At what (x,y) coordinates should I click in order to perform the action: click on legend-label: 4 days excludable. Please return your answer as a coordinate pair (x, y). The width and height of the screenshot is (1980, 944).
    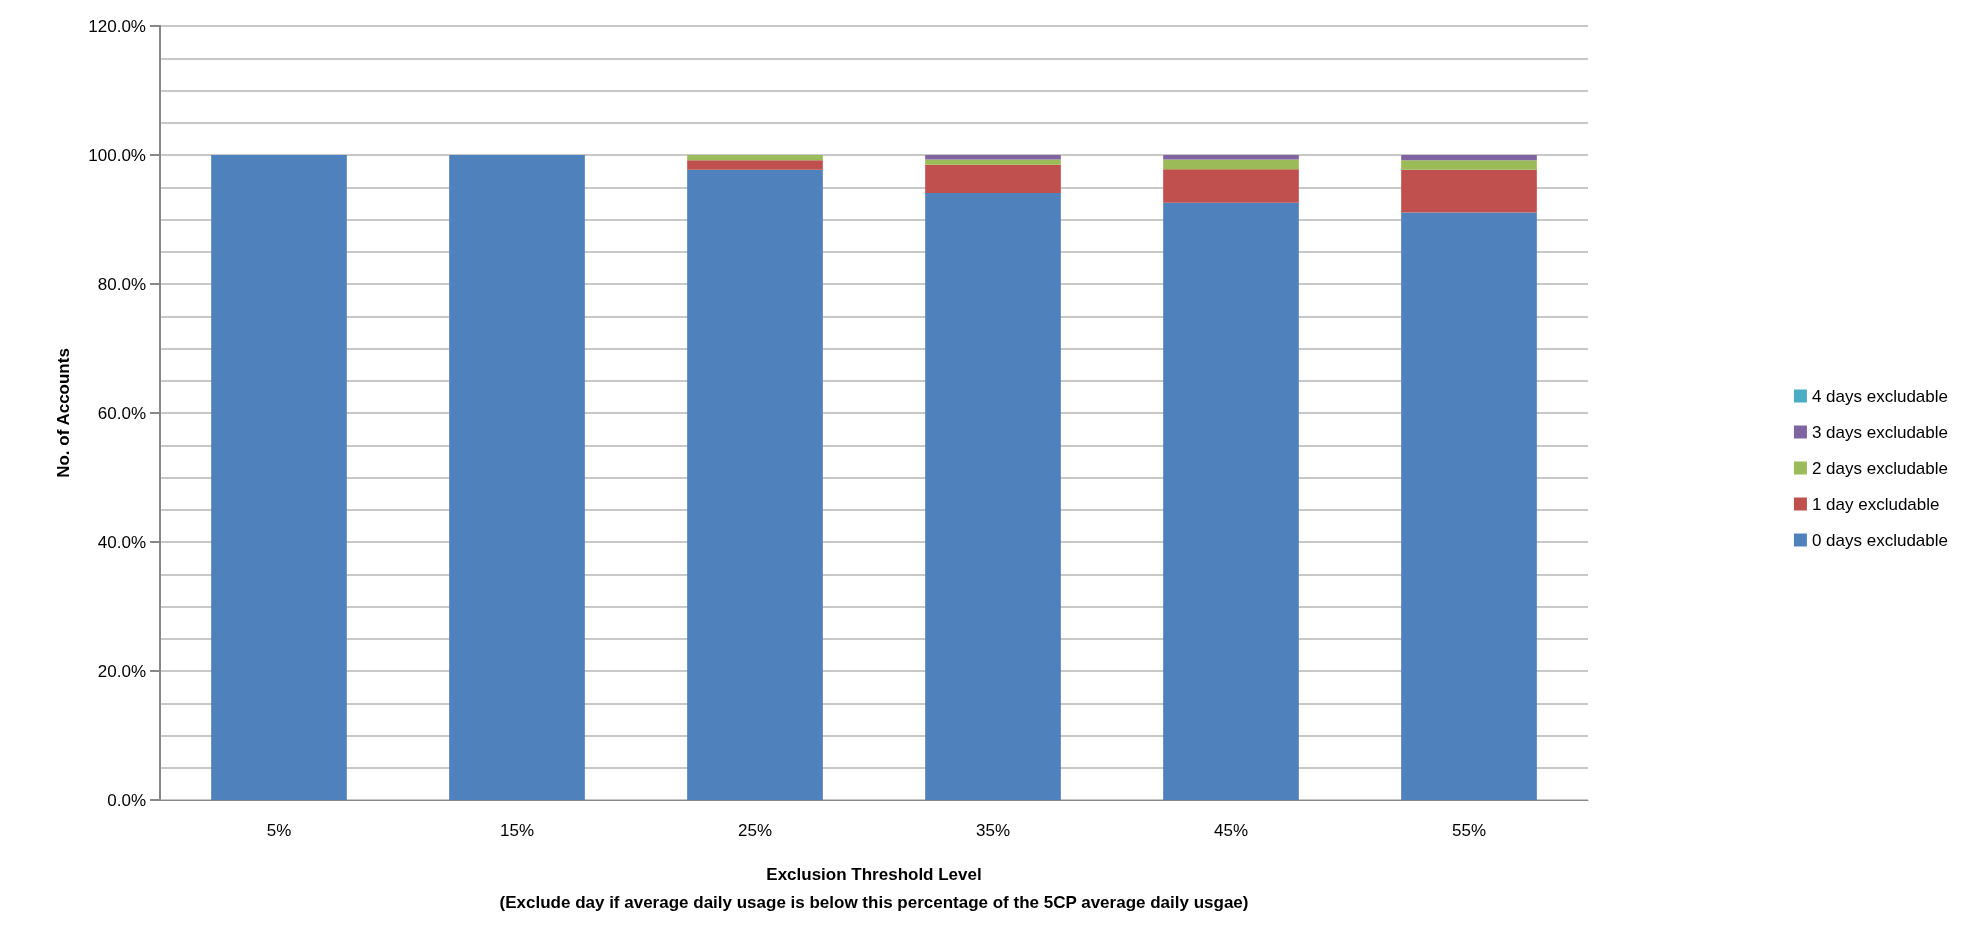
    Looking at the image, I should click on (1879, 396).